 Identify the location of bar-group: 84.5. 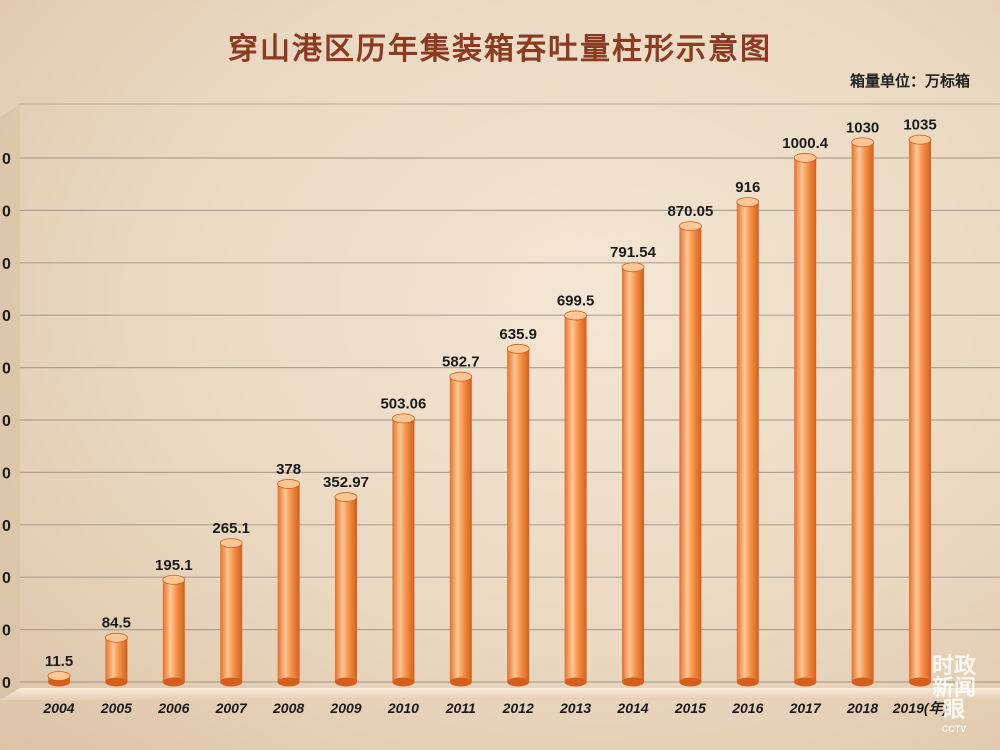
(116, 651).